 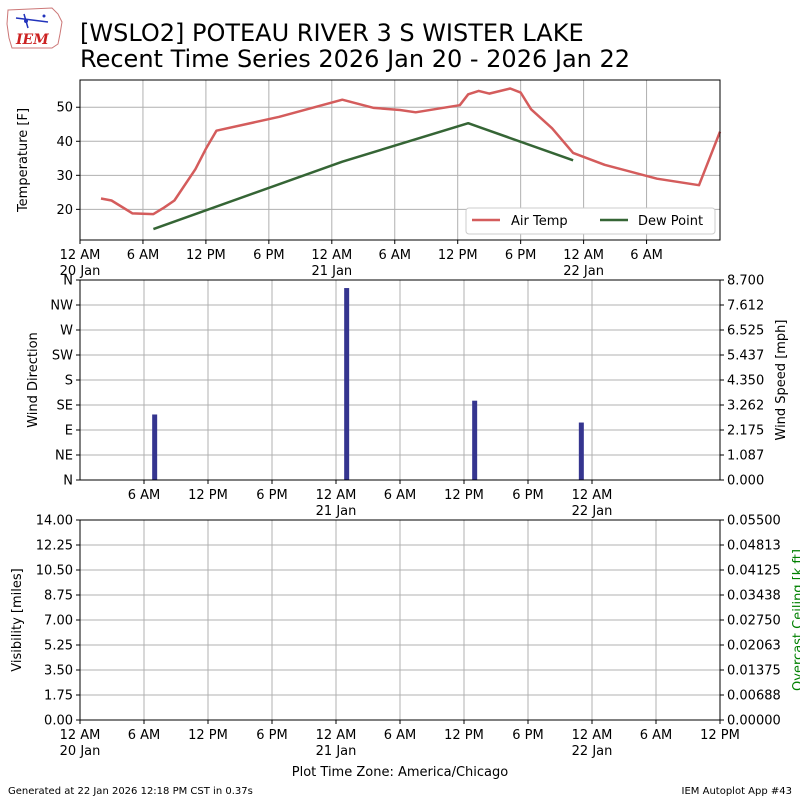 I want to click on legend: Air Temp Dew Point, so click(x=590, y=221).